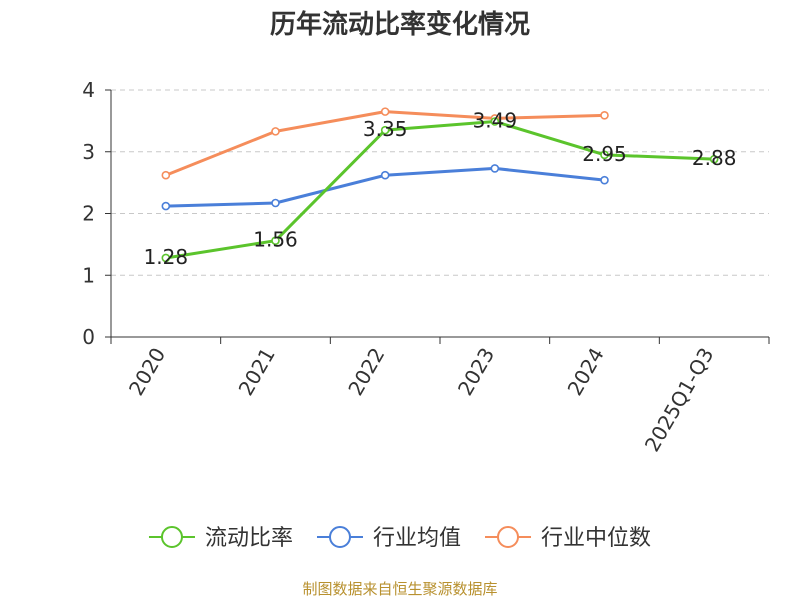 This screenshot has width=800, height=600. What do you see at coordinates (366, 372) in the screenshot?
I see `x-tick-label: 2022` at bounding box center [366, 372].